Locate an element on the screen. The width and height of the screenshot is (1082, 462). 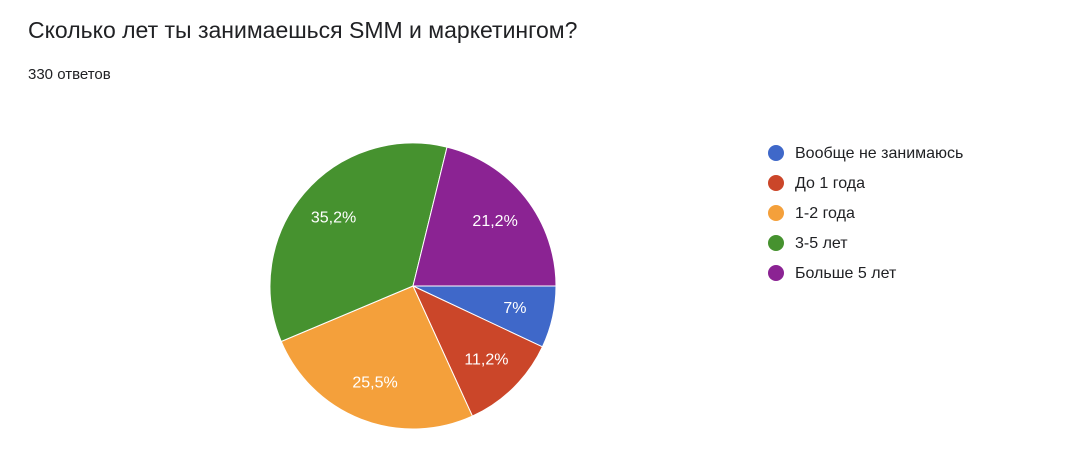
legend-label: 1-2 года is located at coordinates (825, 213).